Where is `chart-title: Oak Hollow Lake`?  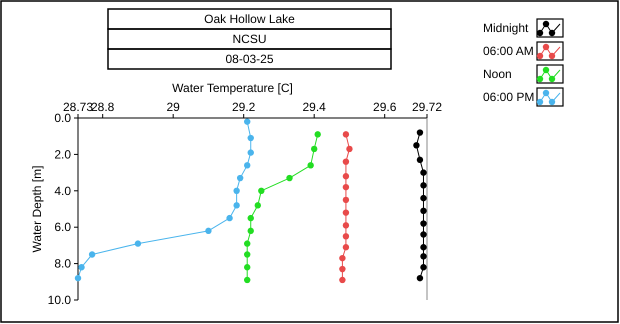
chart-title: Oak Hollow Lake is located at coordinates (250, 19).